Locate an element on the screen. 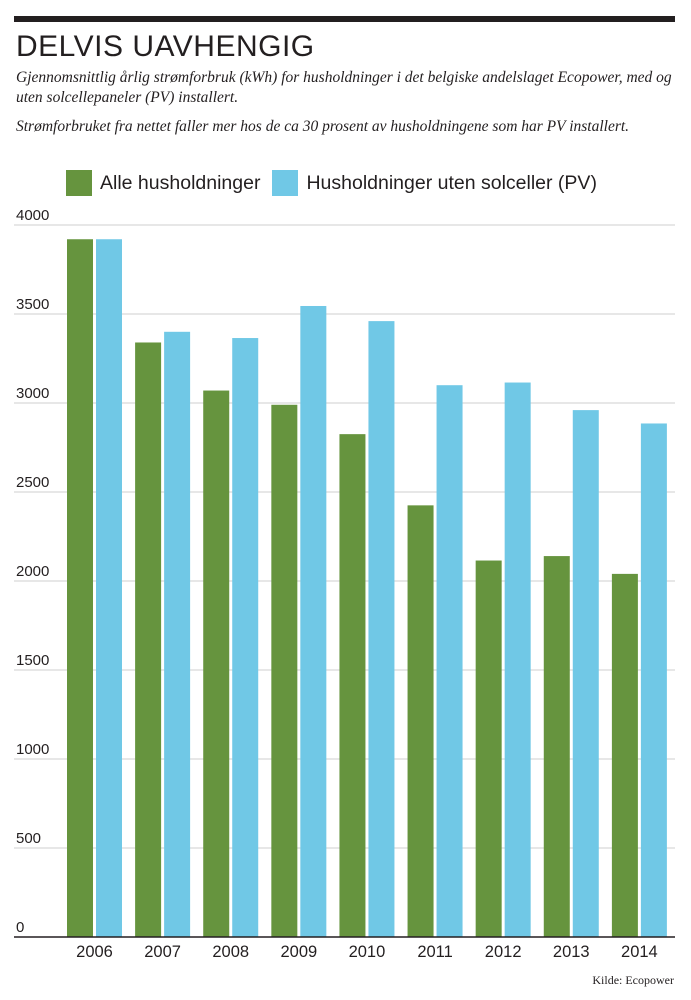  x-tick-label: 2013 is located at coordinates (571, 952).